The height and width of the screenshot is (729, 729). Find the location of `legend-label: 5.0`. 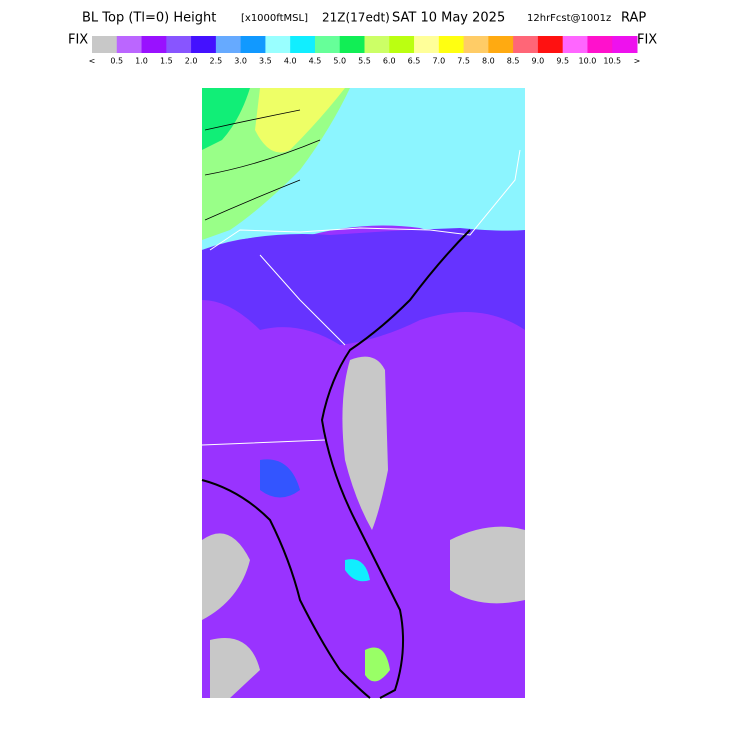

legend-label: 5.0 is located at coordinates (339, 61).